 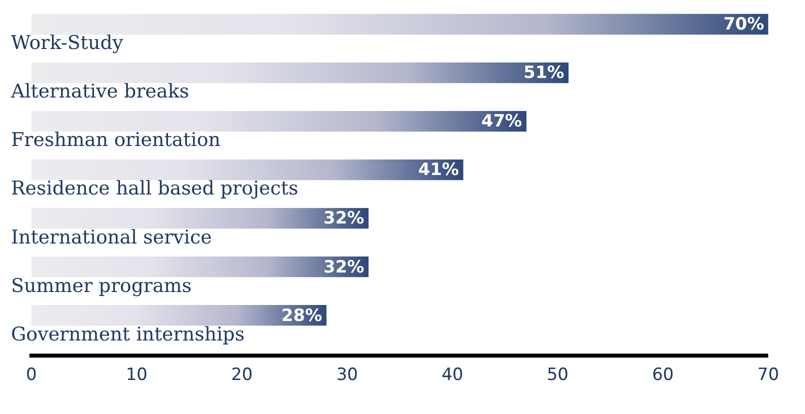 What do you see at coordinates (768, 375) in the screenshot?
I see `x-tick-label: 70` at bounding box center [768, 375].